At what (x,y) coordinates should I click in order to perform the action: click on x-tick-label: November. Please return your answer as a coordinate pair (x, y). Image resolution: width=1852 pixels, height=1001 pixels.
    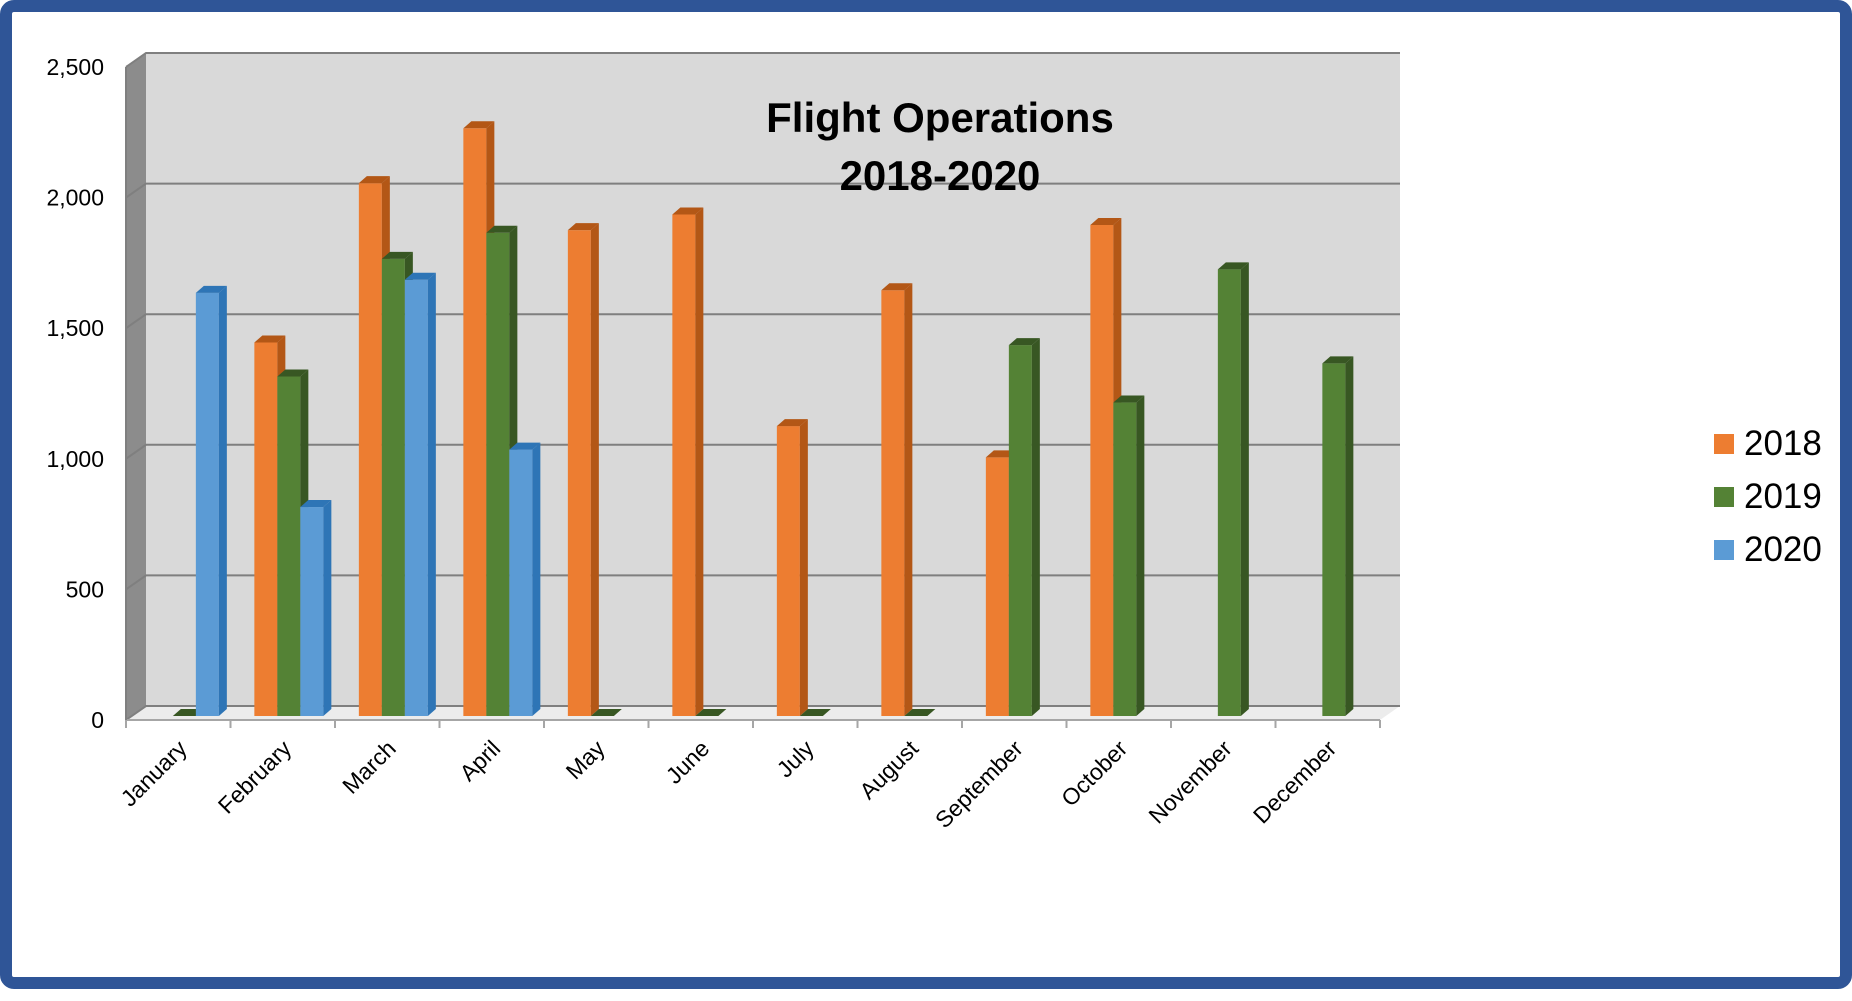
    Looking at the image, I should click on (1190, 782).